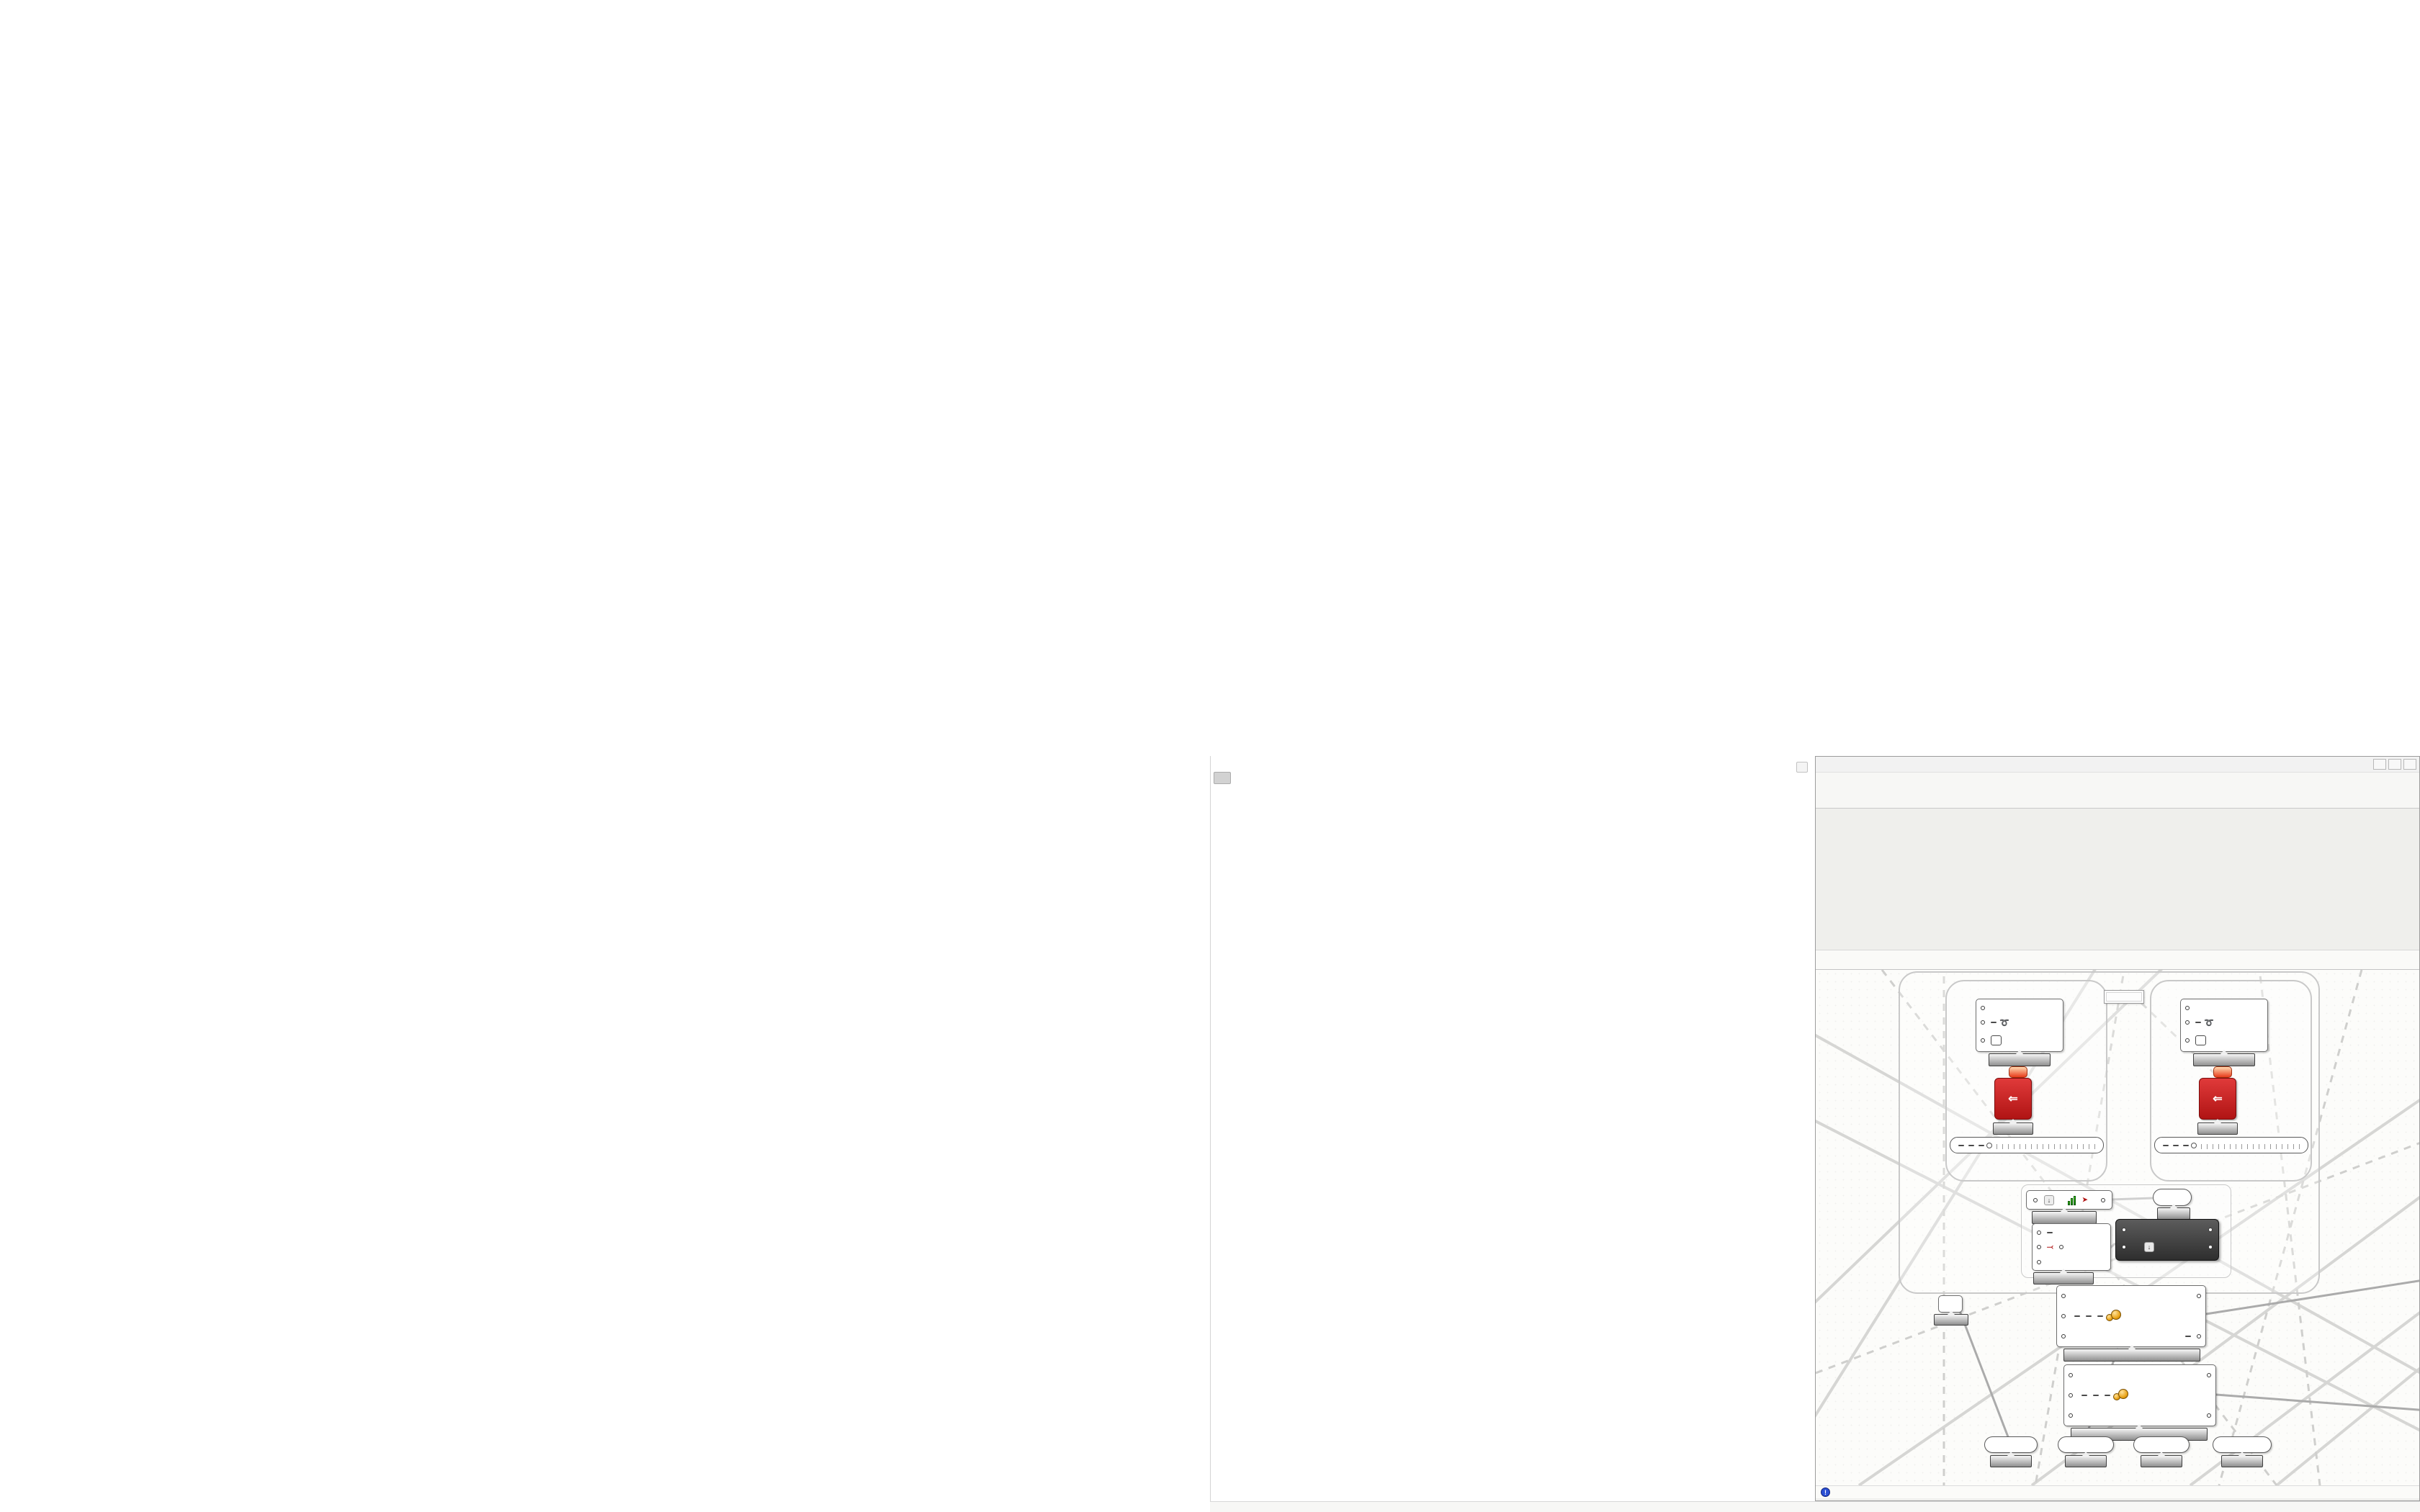 This screenshot has width=2420, height=1512. Describe the element at coordinates (1222, 778) in the screenshot. I see `viewport-dock-button` at that location.